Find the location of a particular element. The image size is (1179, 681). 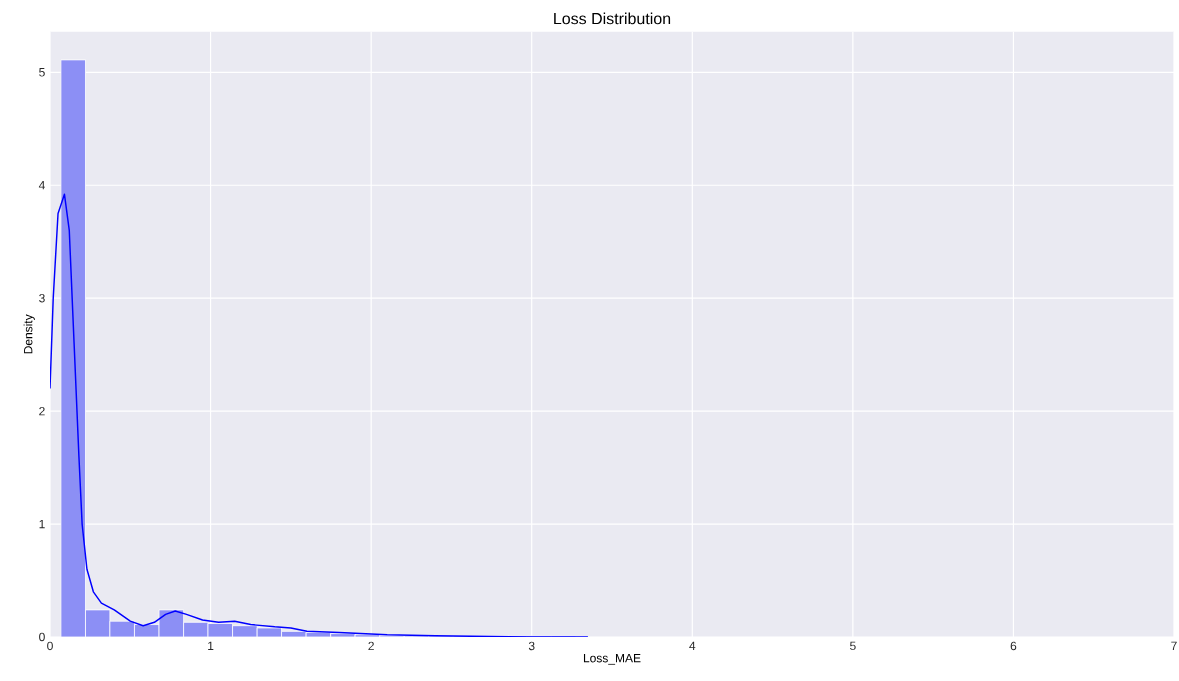

x-axis-title: Loss_MAE is located at coordinates (612, 659).